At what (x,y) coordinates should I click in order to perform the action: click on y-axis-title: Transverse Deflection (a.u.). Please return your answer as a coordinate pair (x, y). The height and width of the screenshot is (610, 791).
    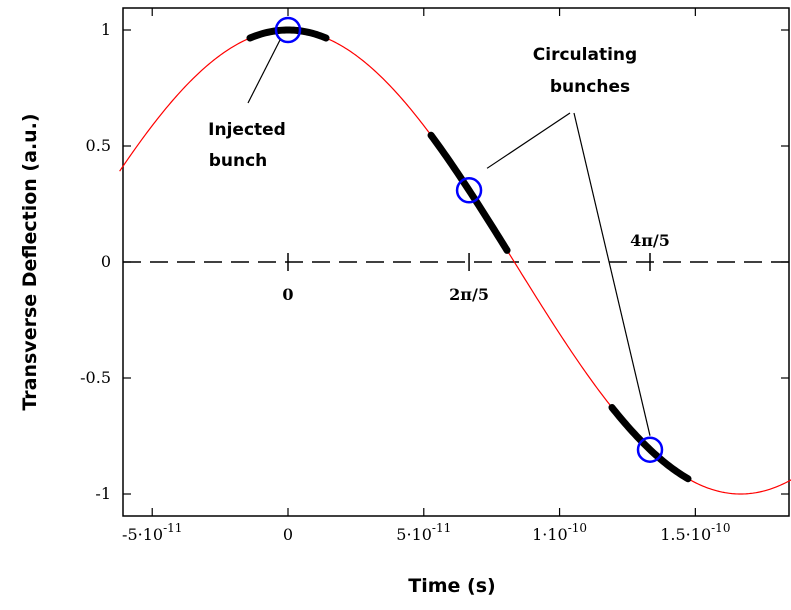
    Looking at the image, I should click on (30, 261).